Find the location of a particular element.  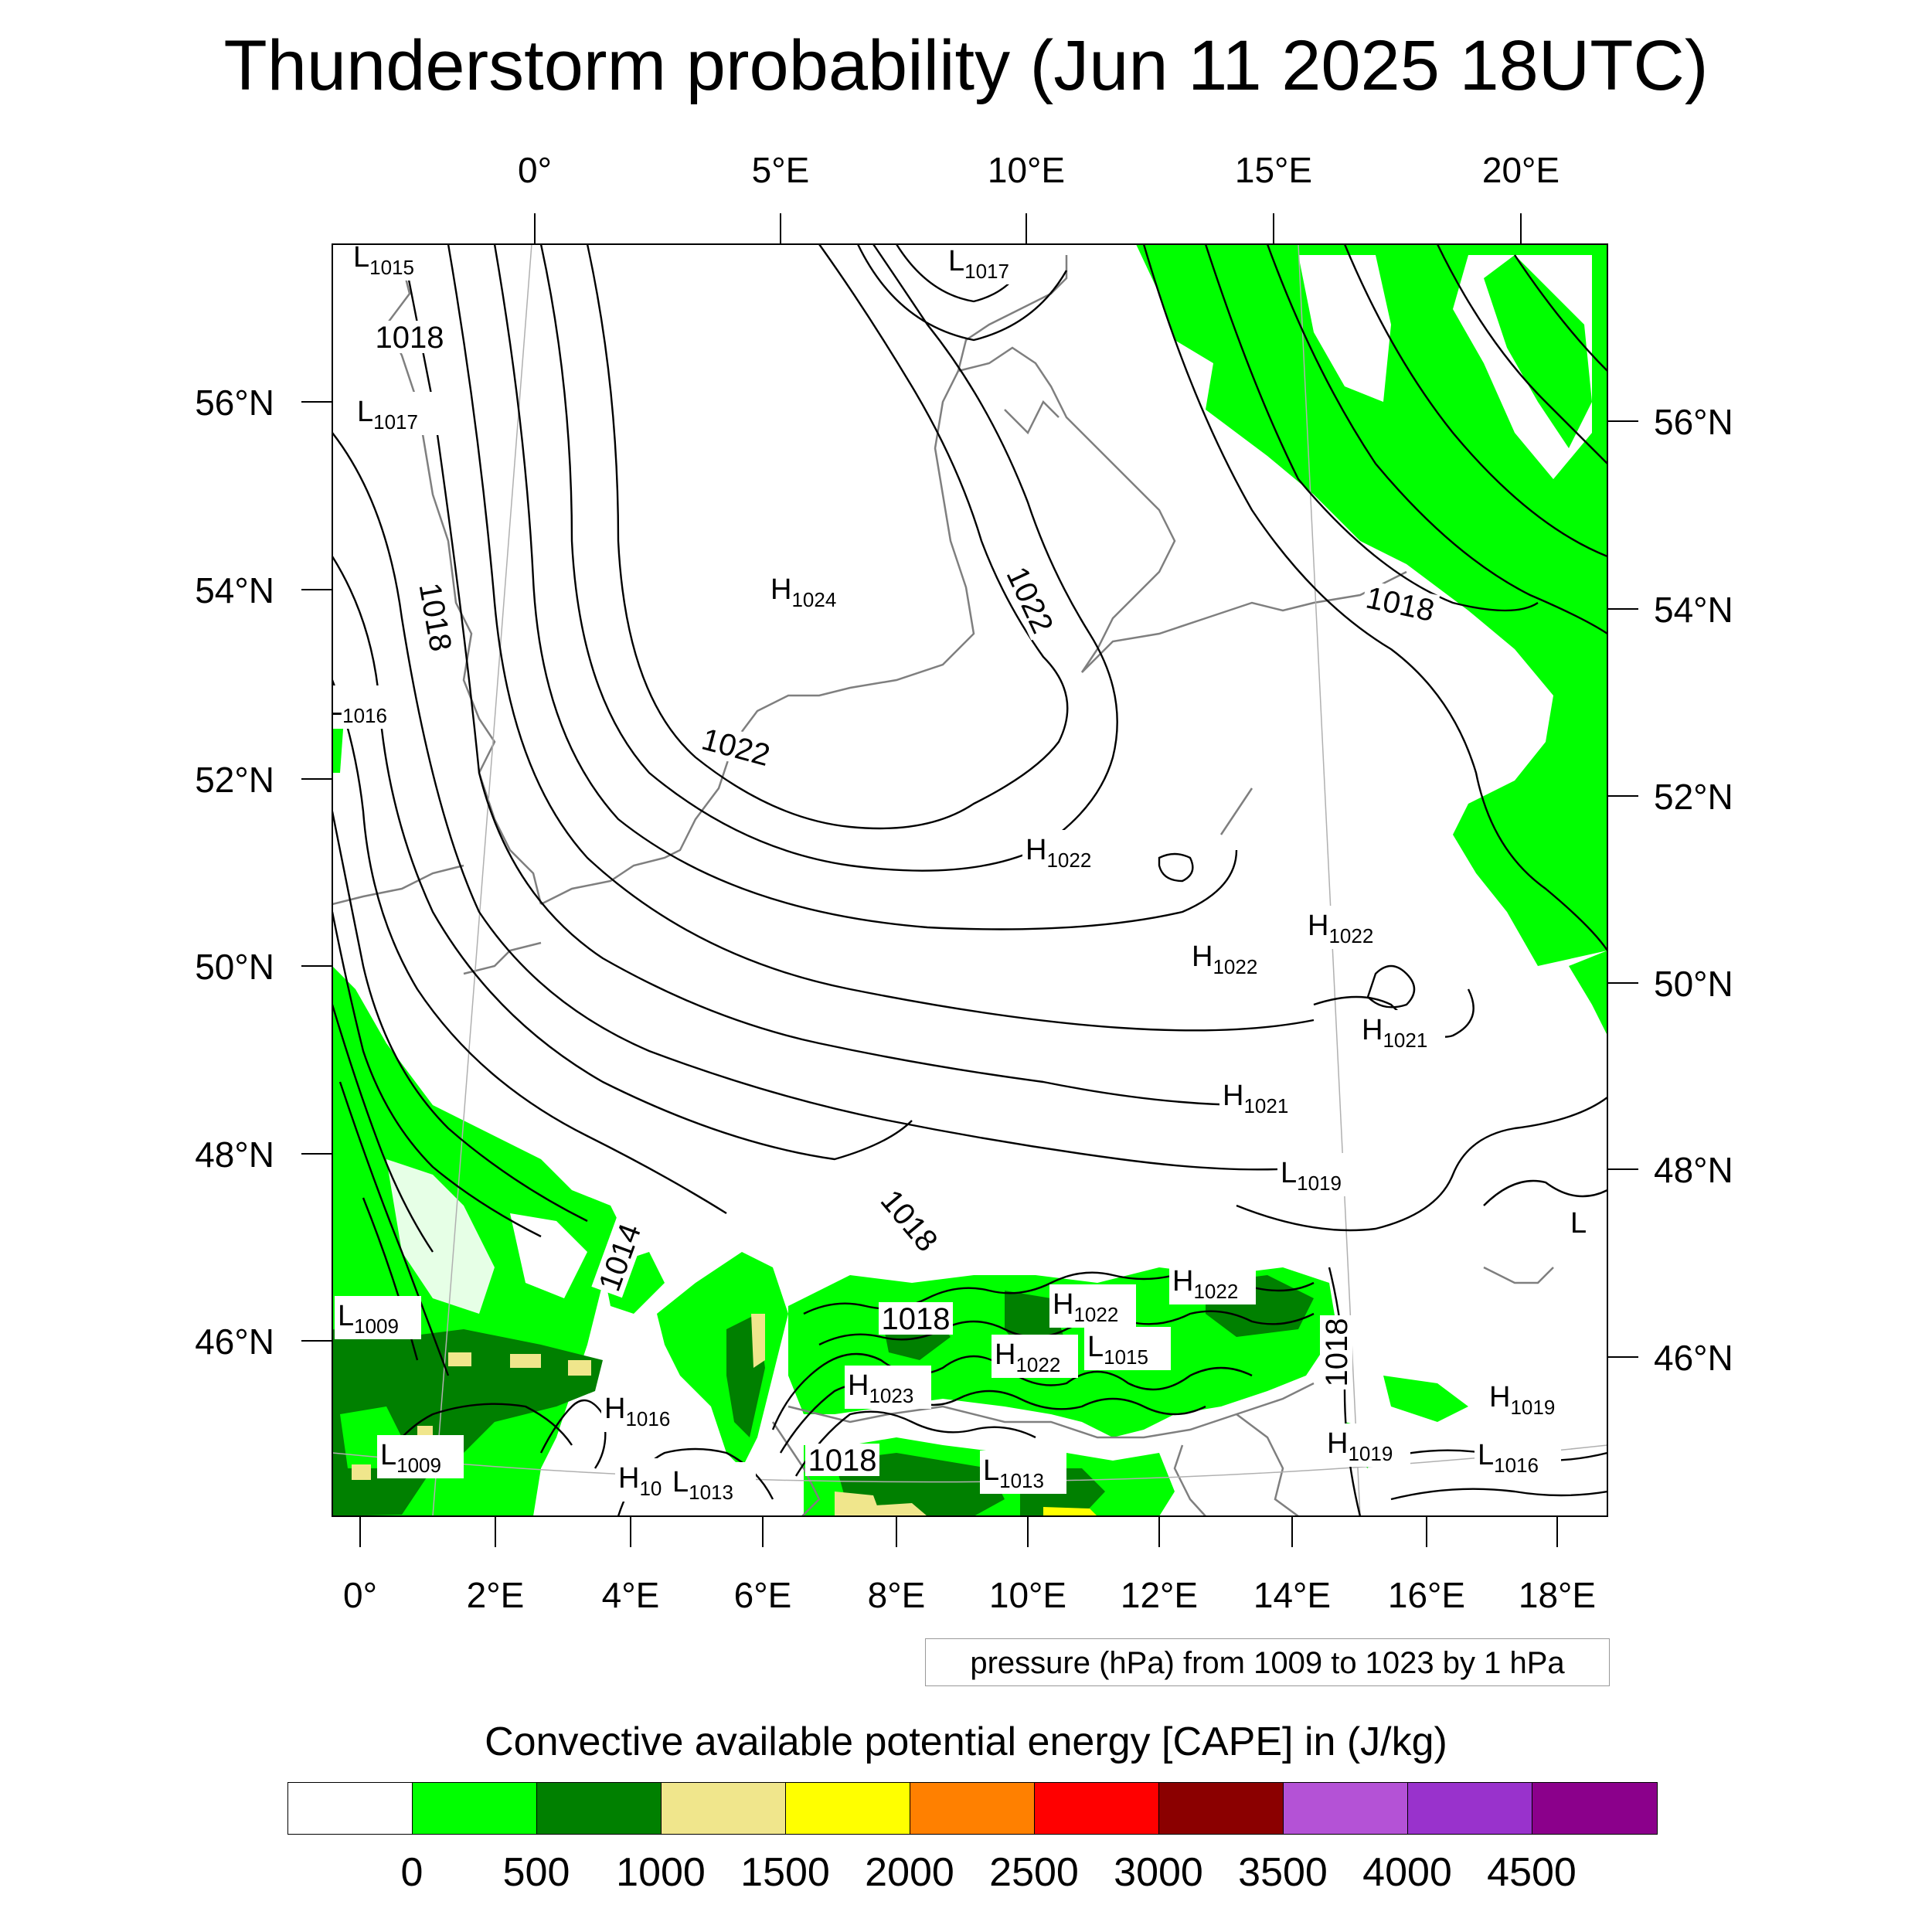

low-pressure-center: L is located at coordinates (1581, 1225).